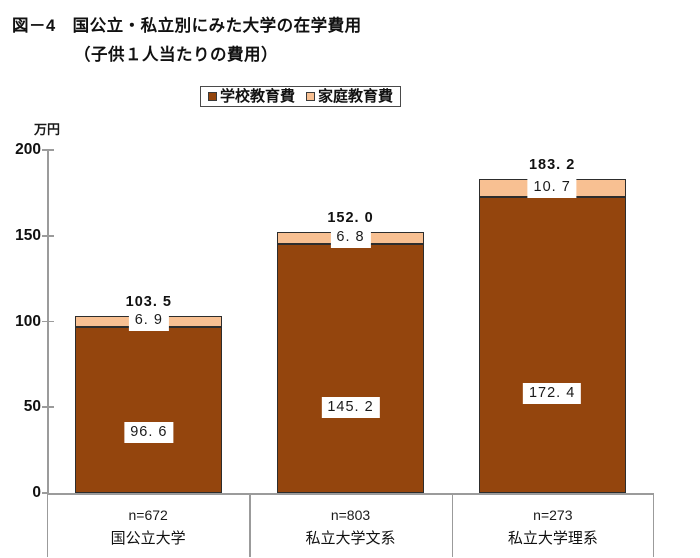 The width and height of the screenshot is (700, 558). I want to click on bar-total-label: 152. 0, so click(350, 218).